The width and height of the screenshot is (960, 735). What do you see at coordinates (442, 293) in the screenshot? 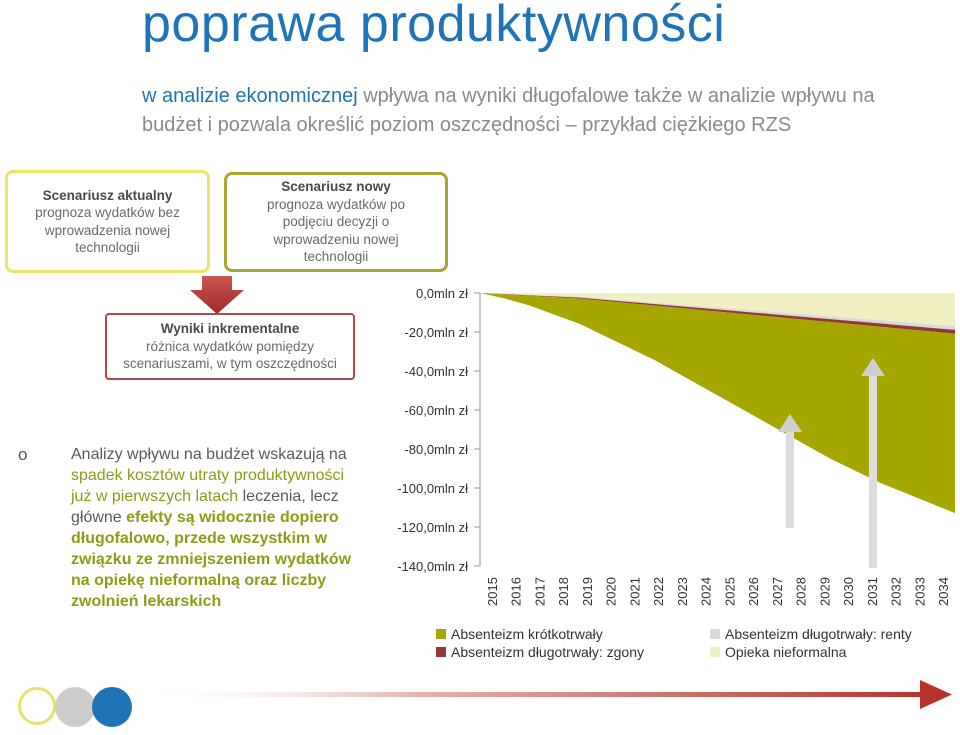
I see `y-tick-label: 0,0mln zł` at bounding box center [442, 293].